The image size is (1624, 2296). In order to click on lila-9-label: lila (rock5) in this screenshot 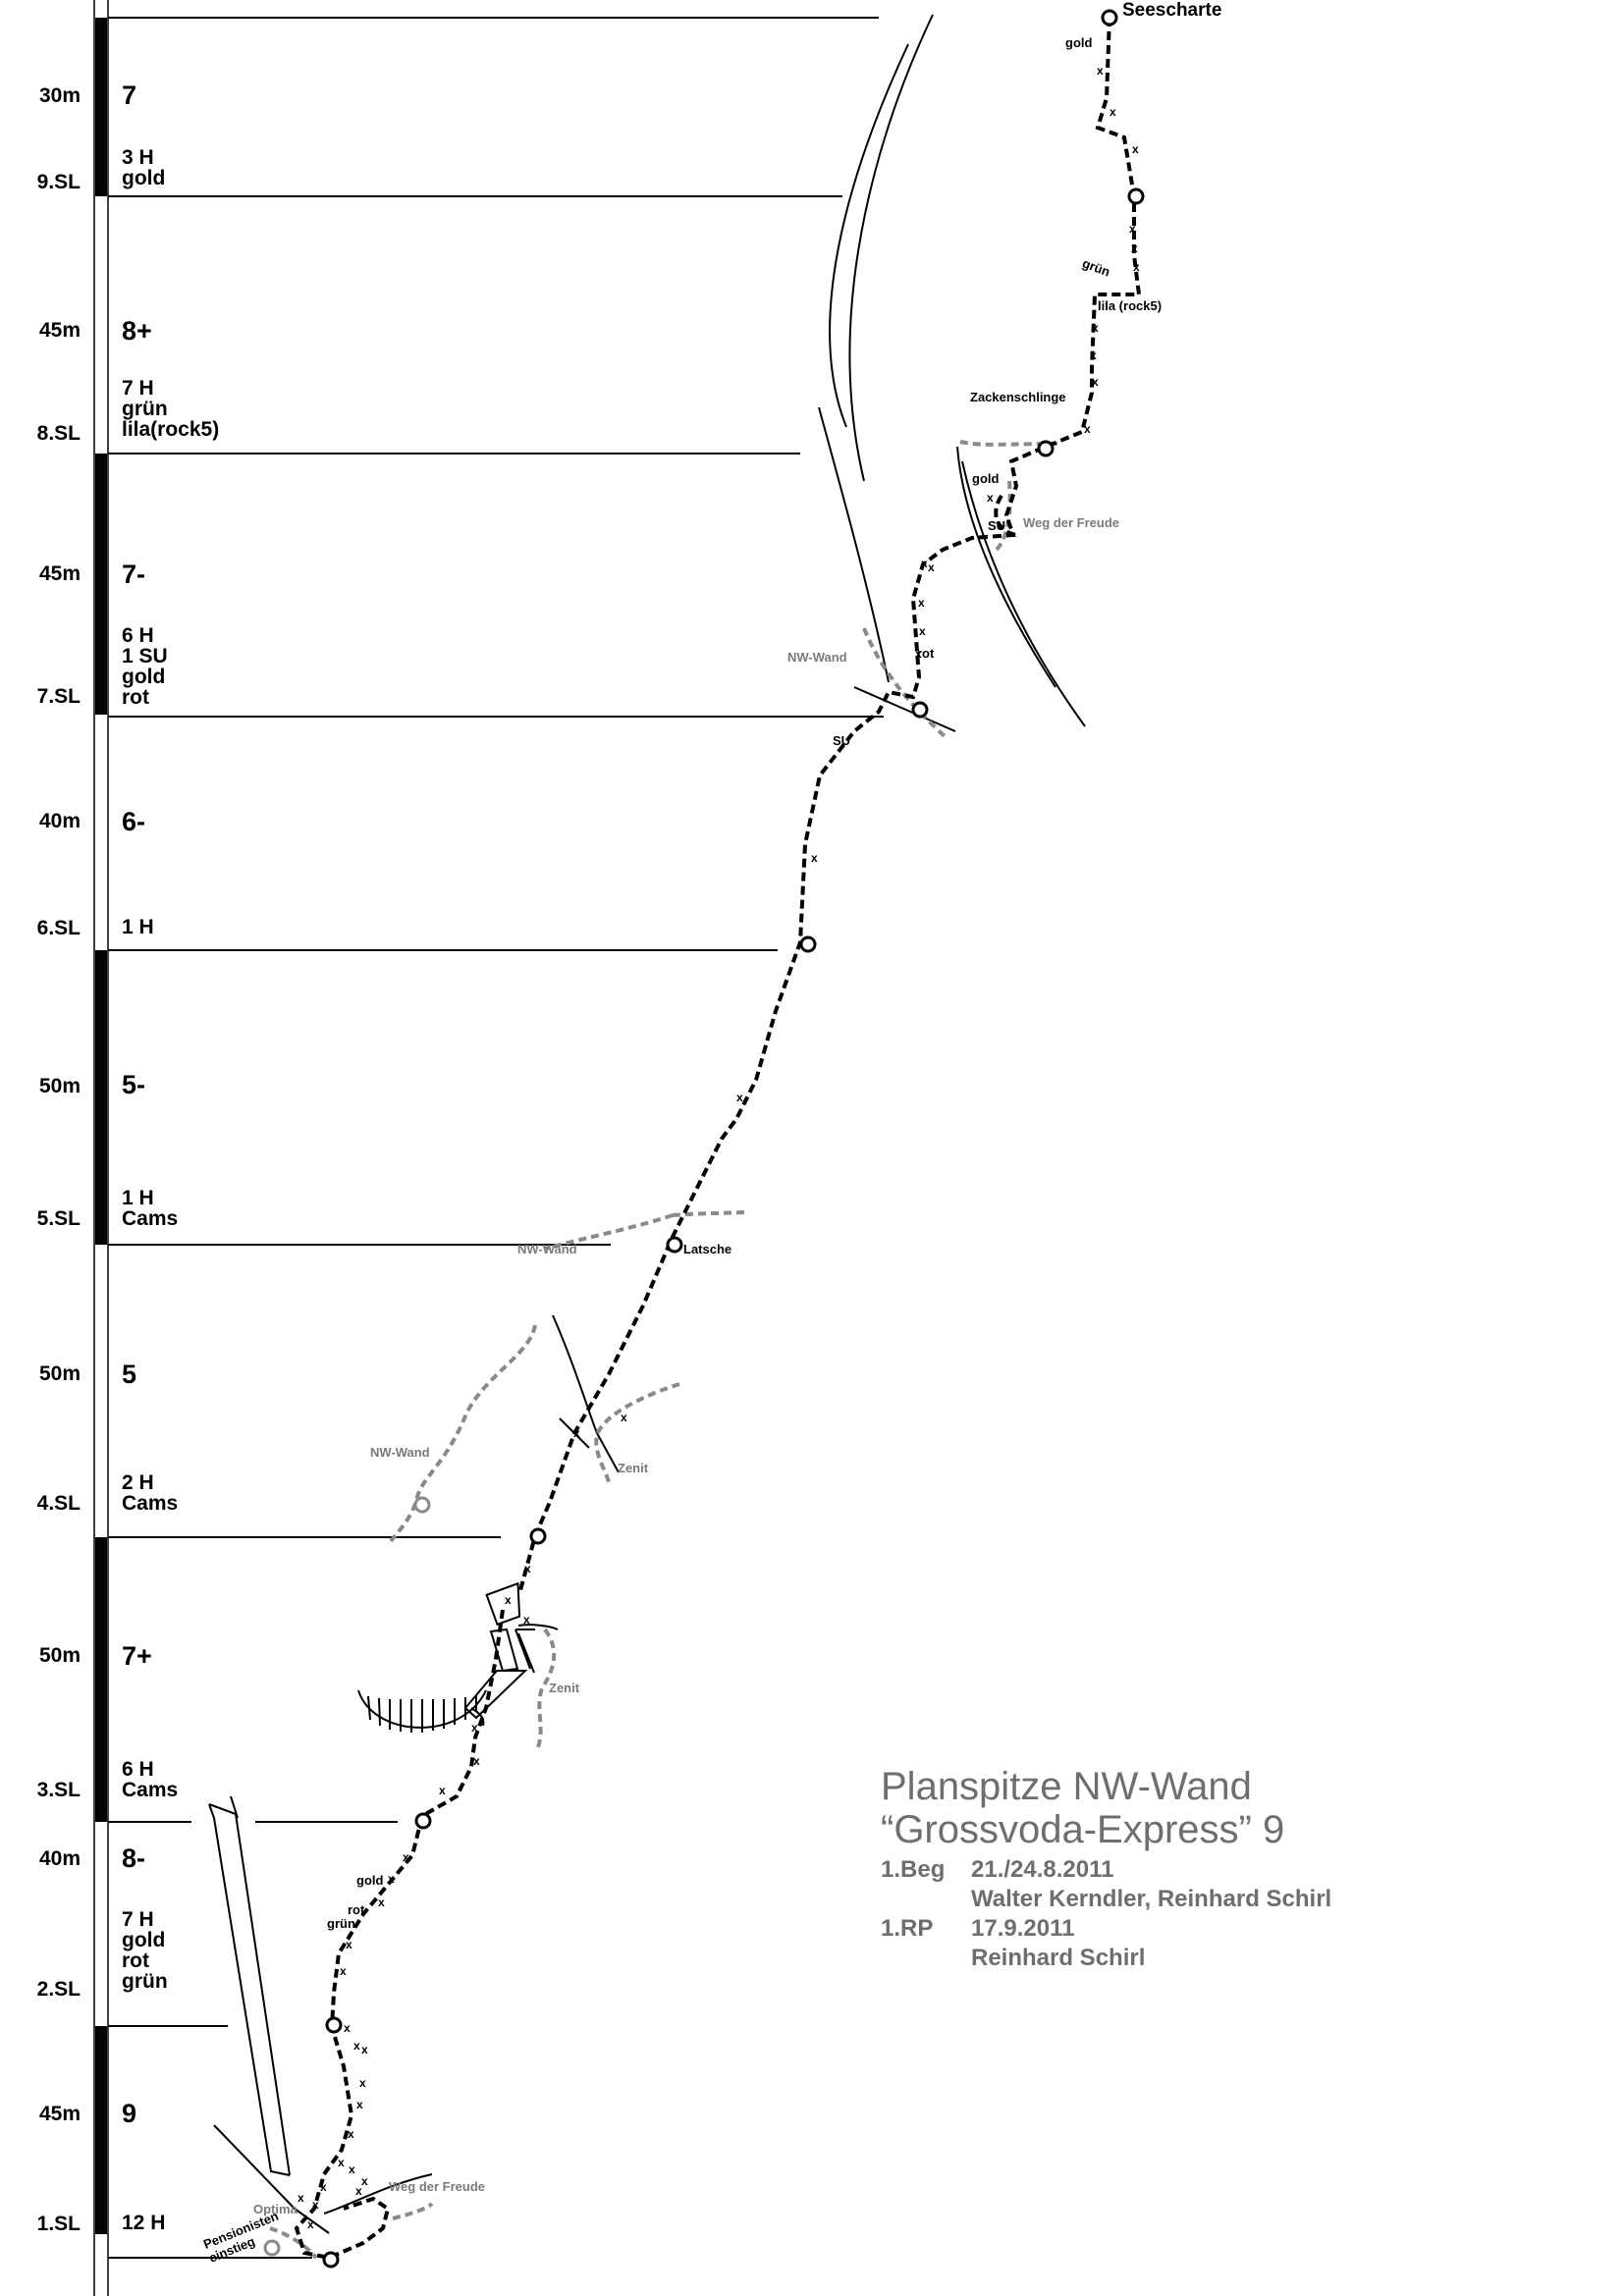, I will do `click(1130, 305)`.